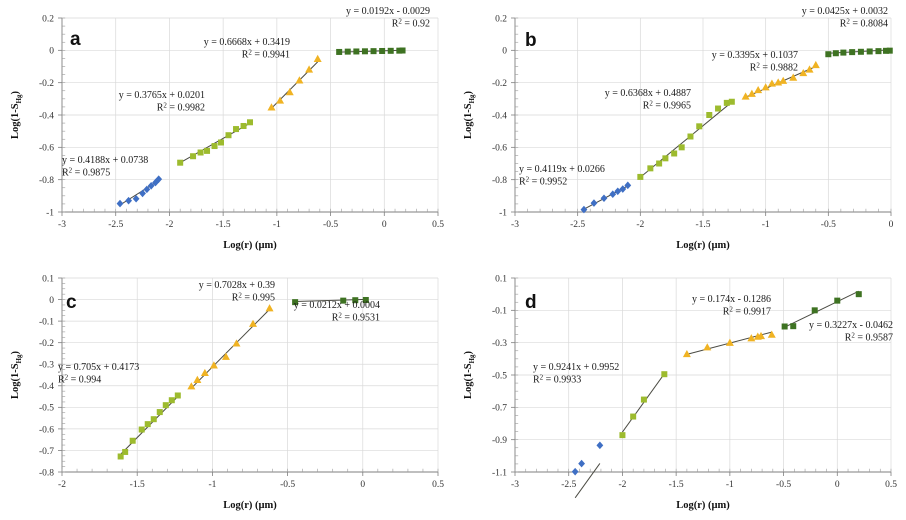 The width and height of the screenshot is (906, 520). I want to click on y-tick-label: -0.5, so click(499, 376).